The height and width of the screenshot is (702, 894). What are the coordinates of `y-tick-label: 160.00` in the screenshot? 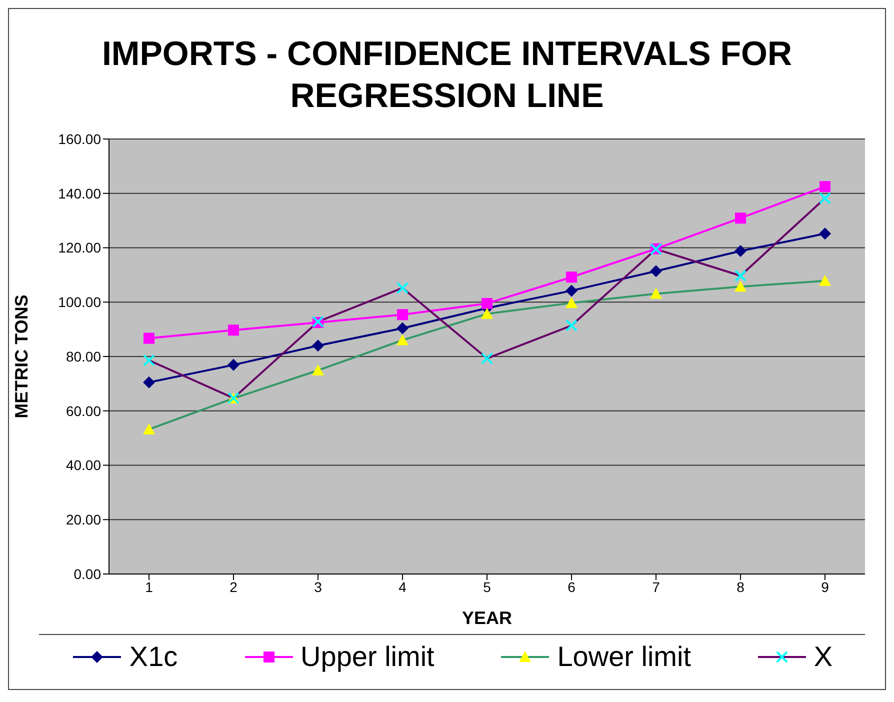 It's located at (80, 138).